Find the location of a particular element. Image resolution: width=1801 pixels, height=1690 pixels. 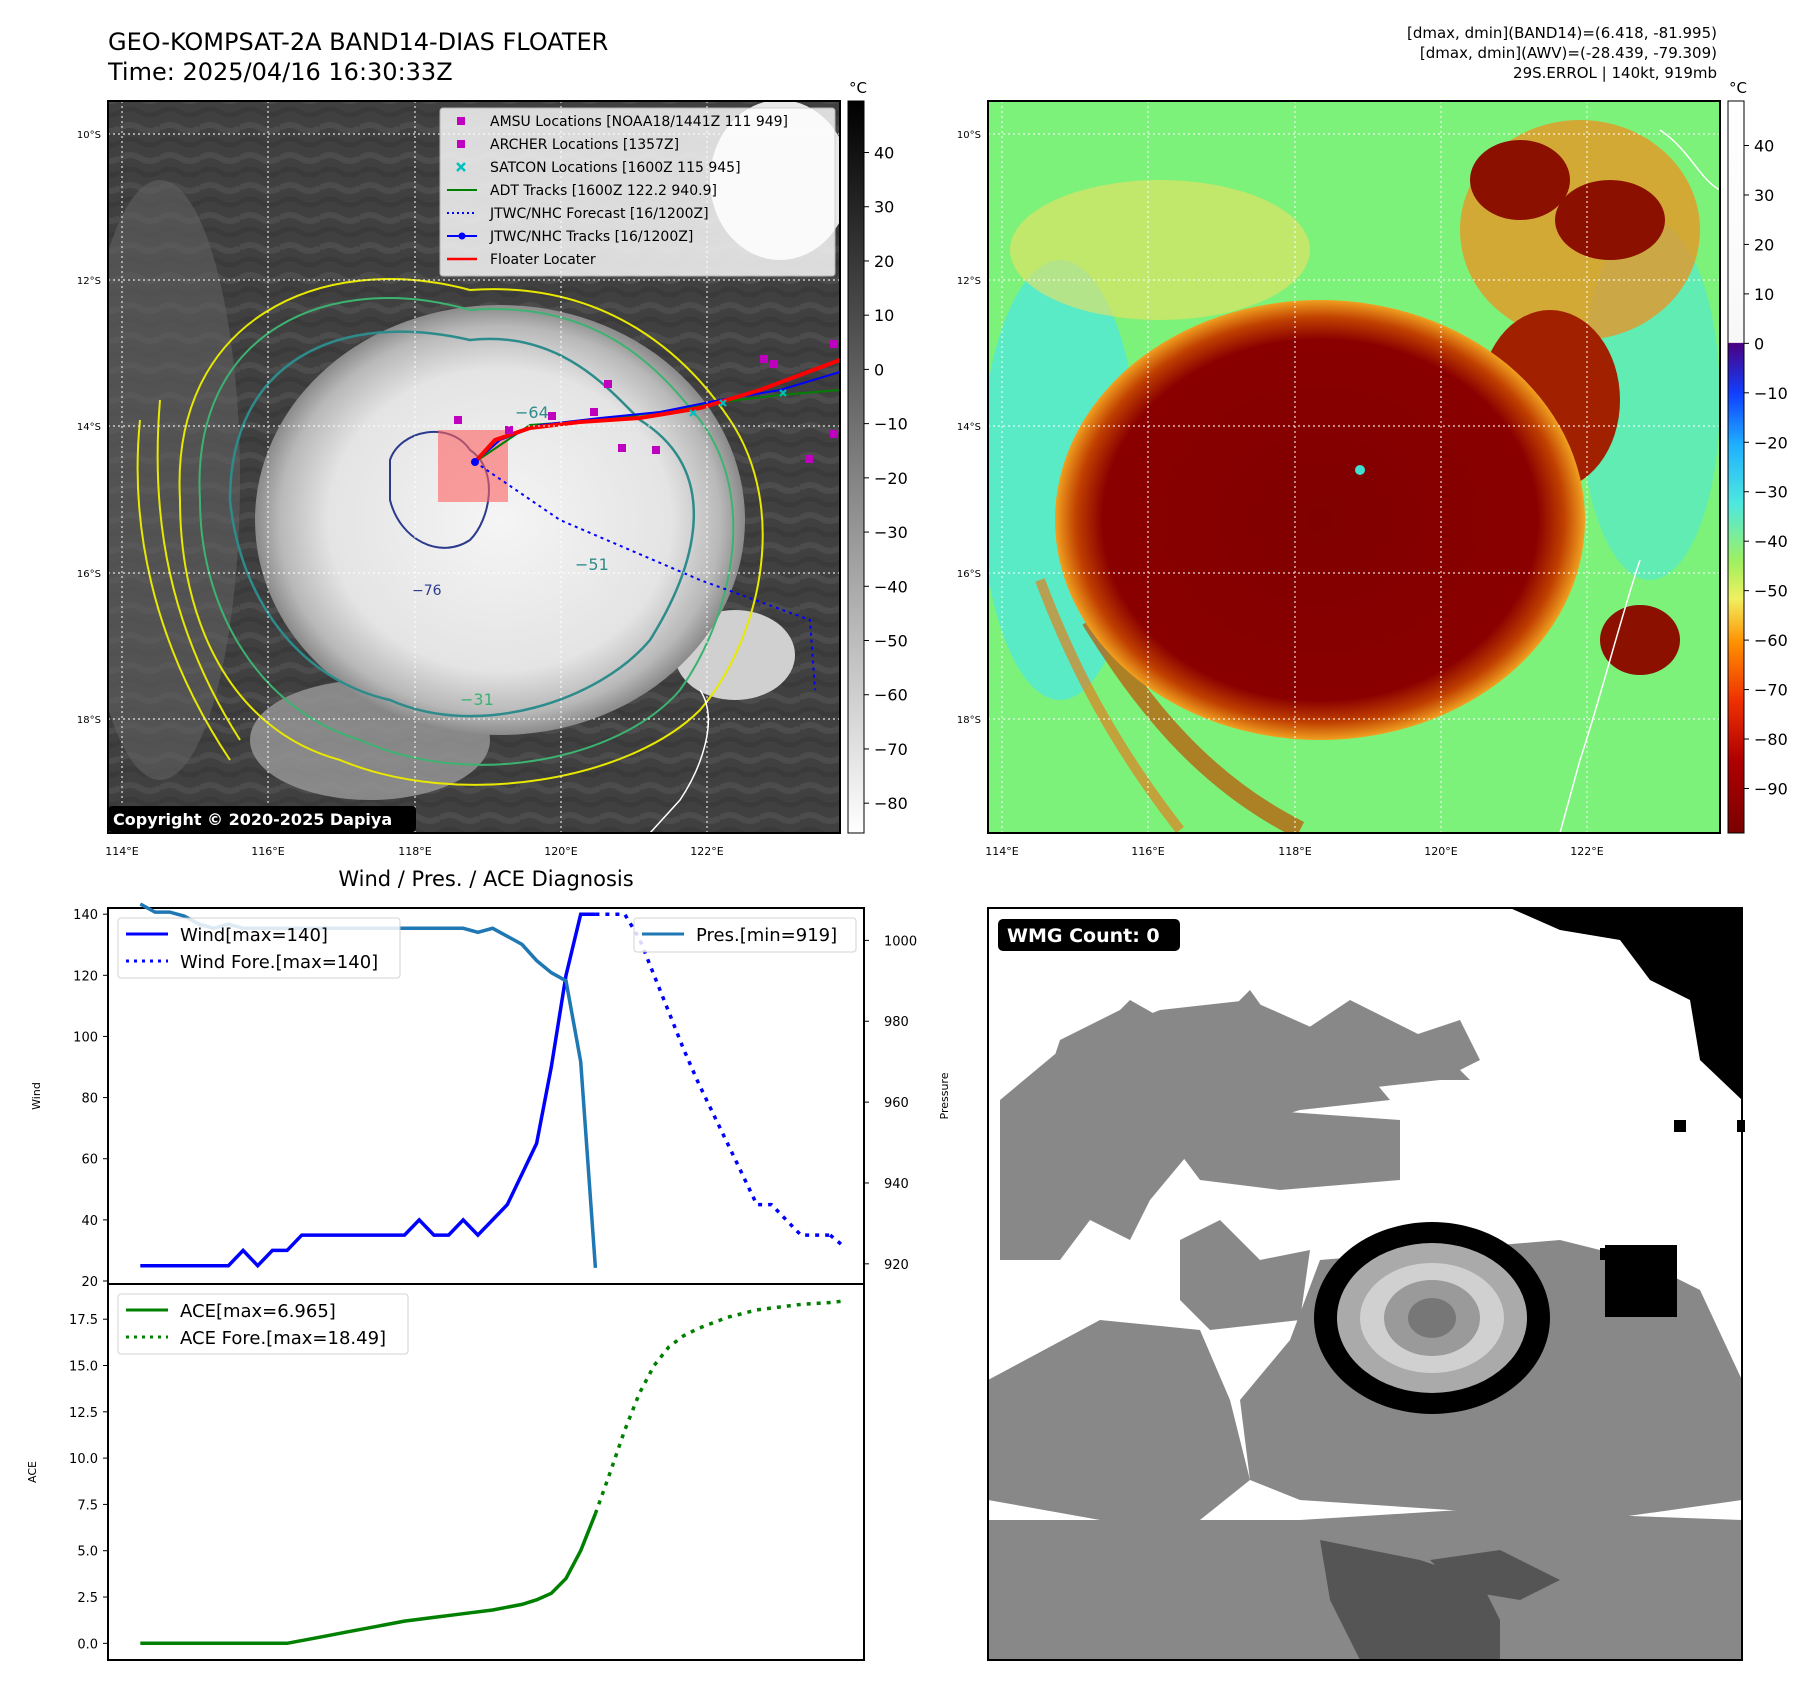

ace-axes: 0.0 2.5 5.0 7.5 10.0 12.5 15.0 17.5 is located at coordinates (88, 1482).